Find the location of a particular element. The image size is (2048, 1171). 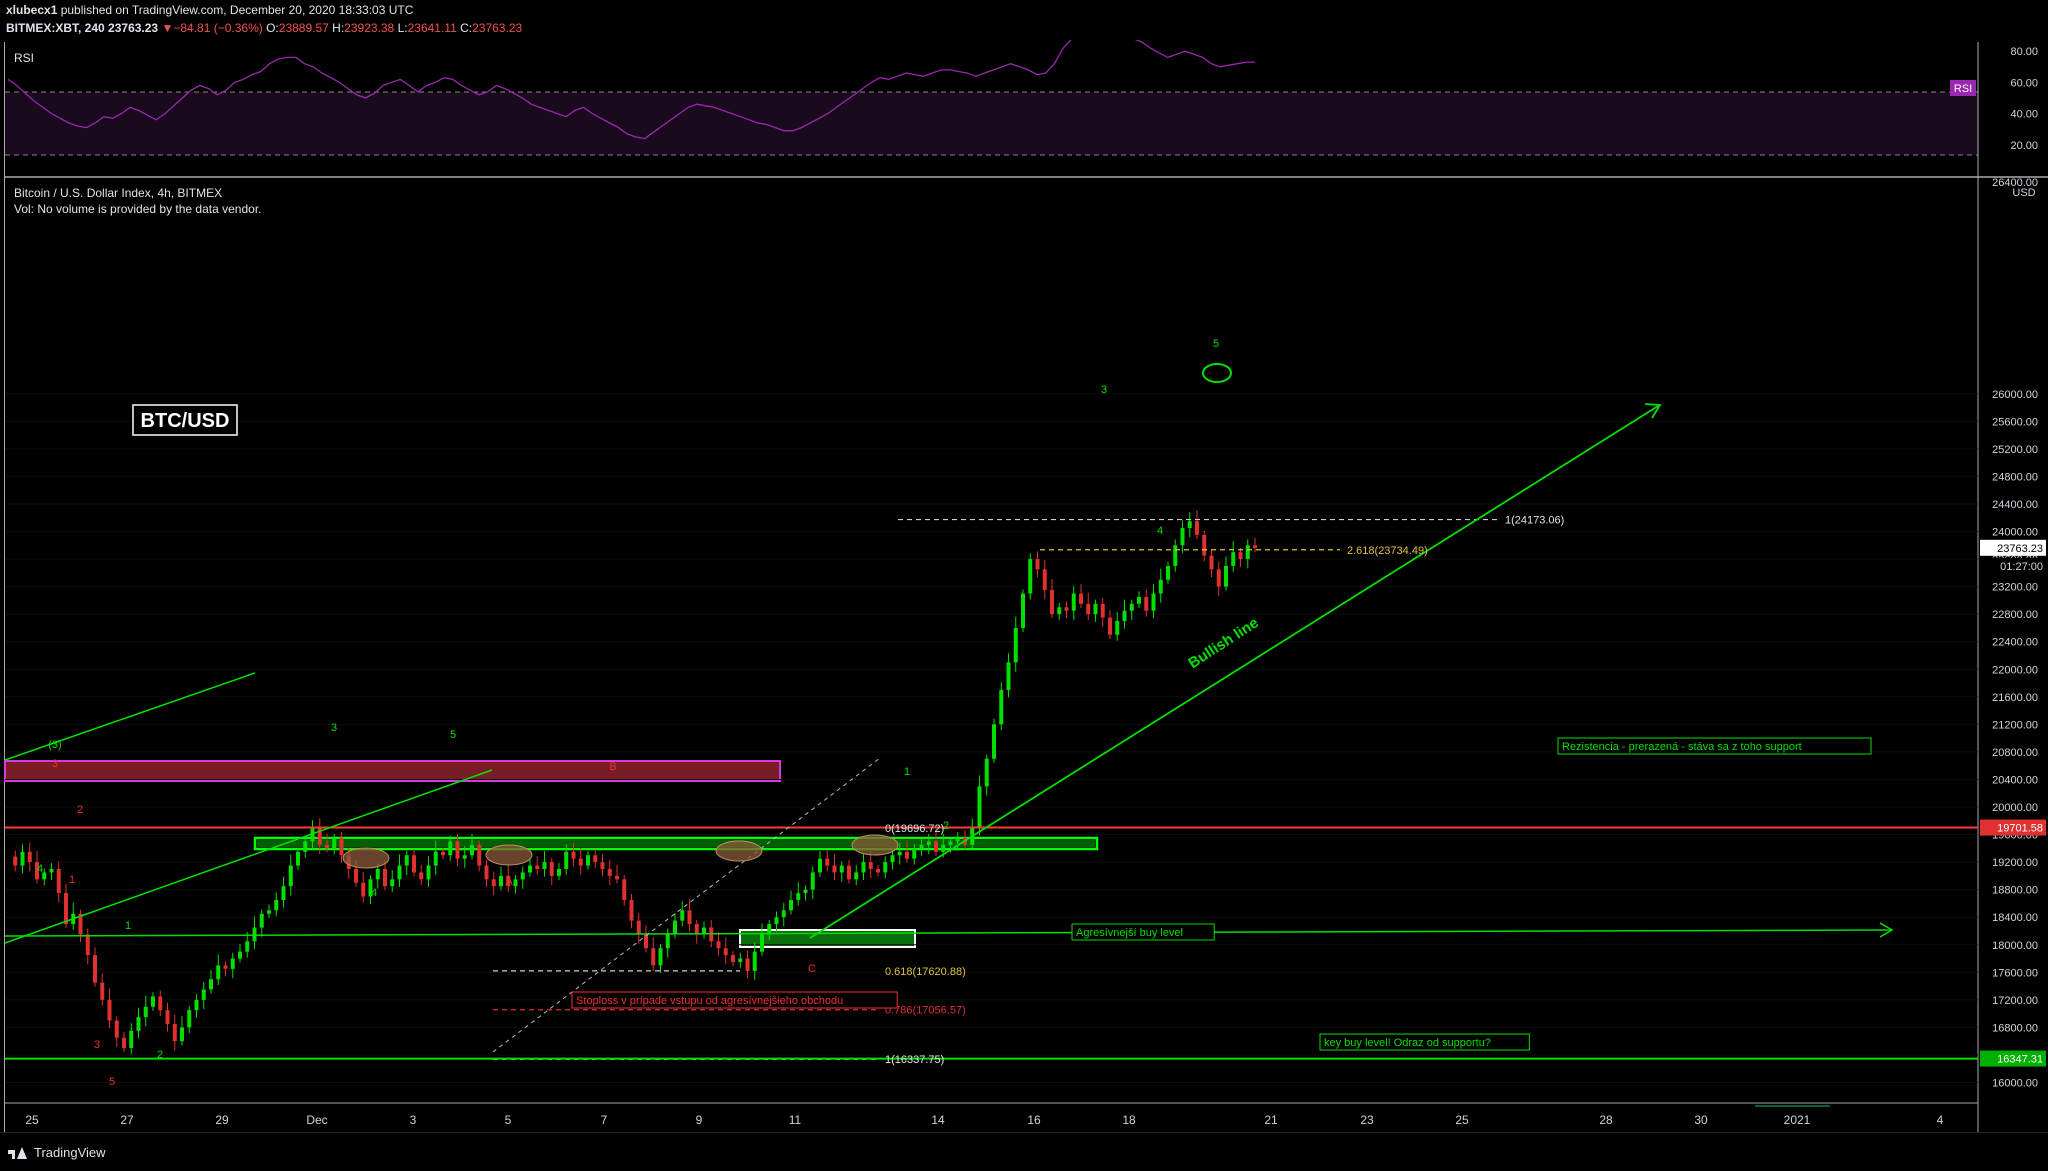

buy-level-arrow is located at coordinates (1886, 930).